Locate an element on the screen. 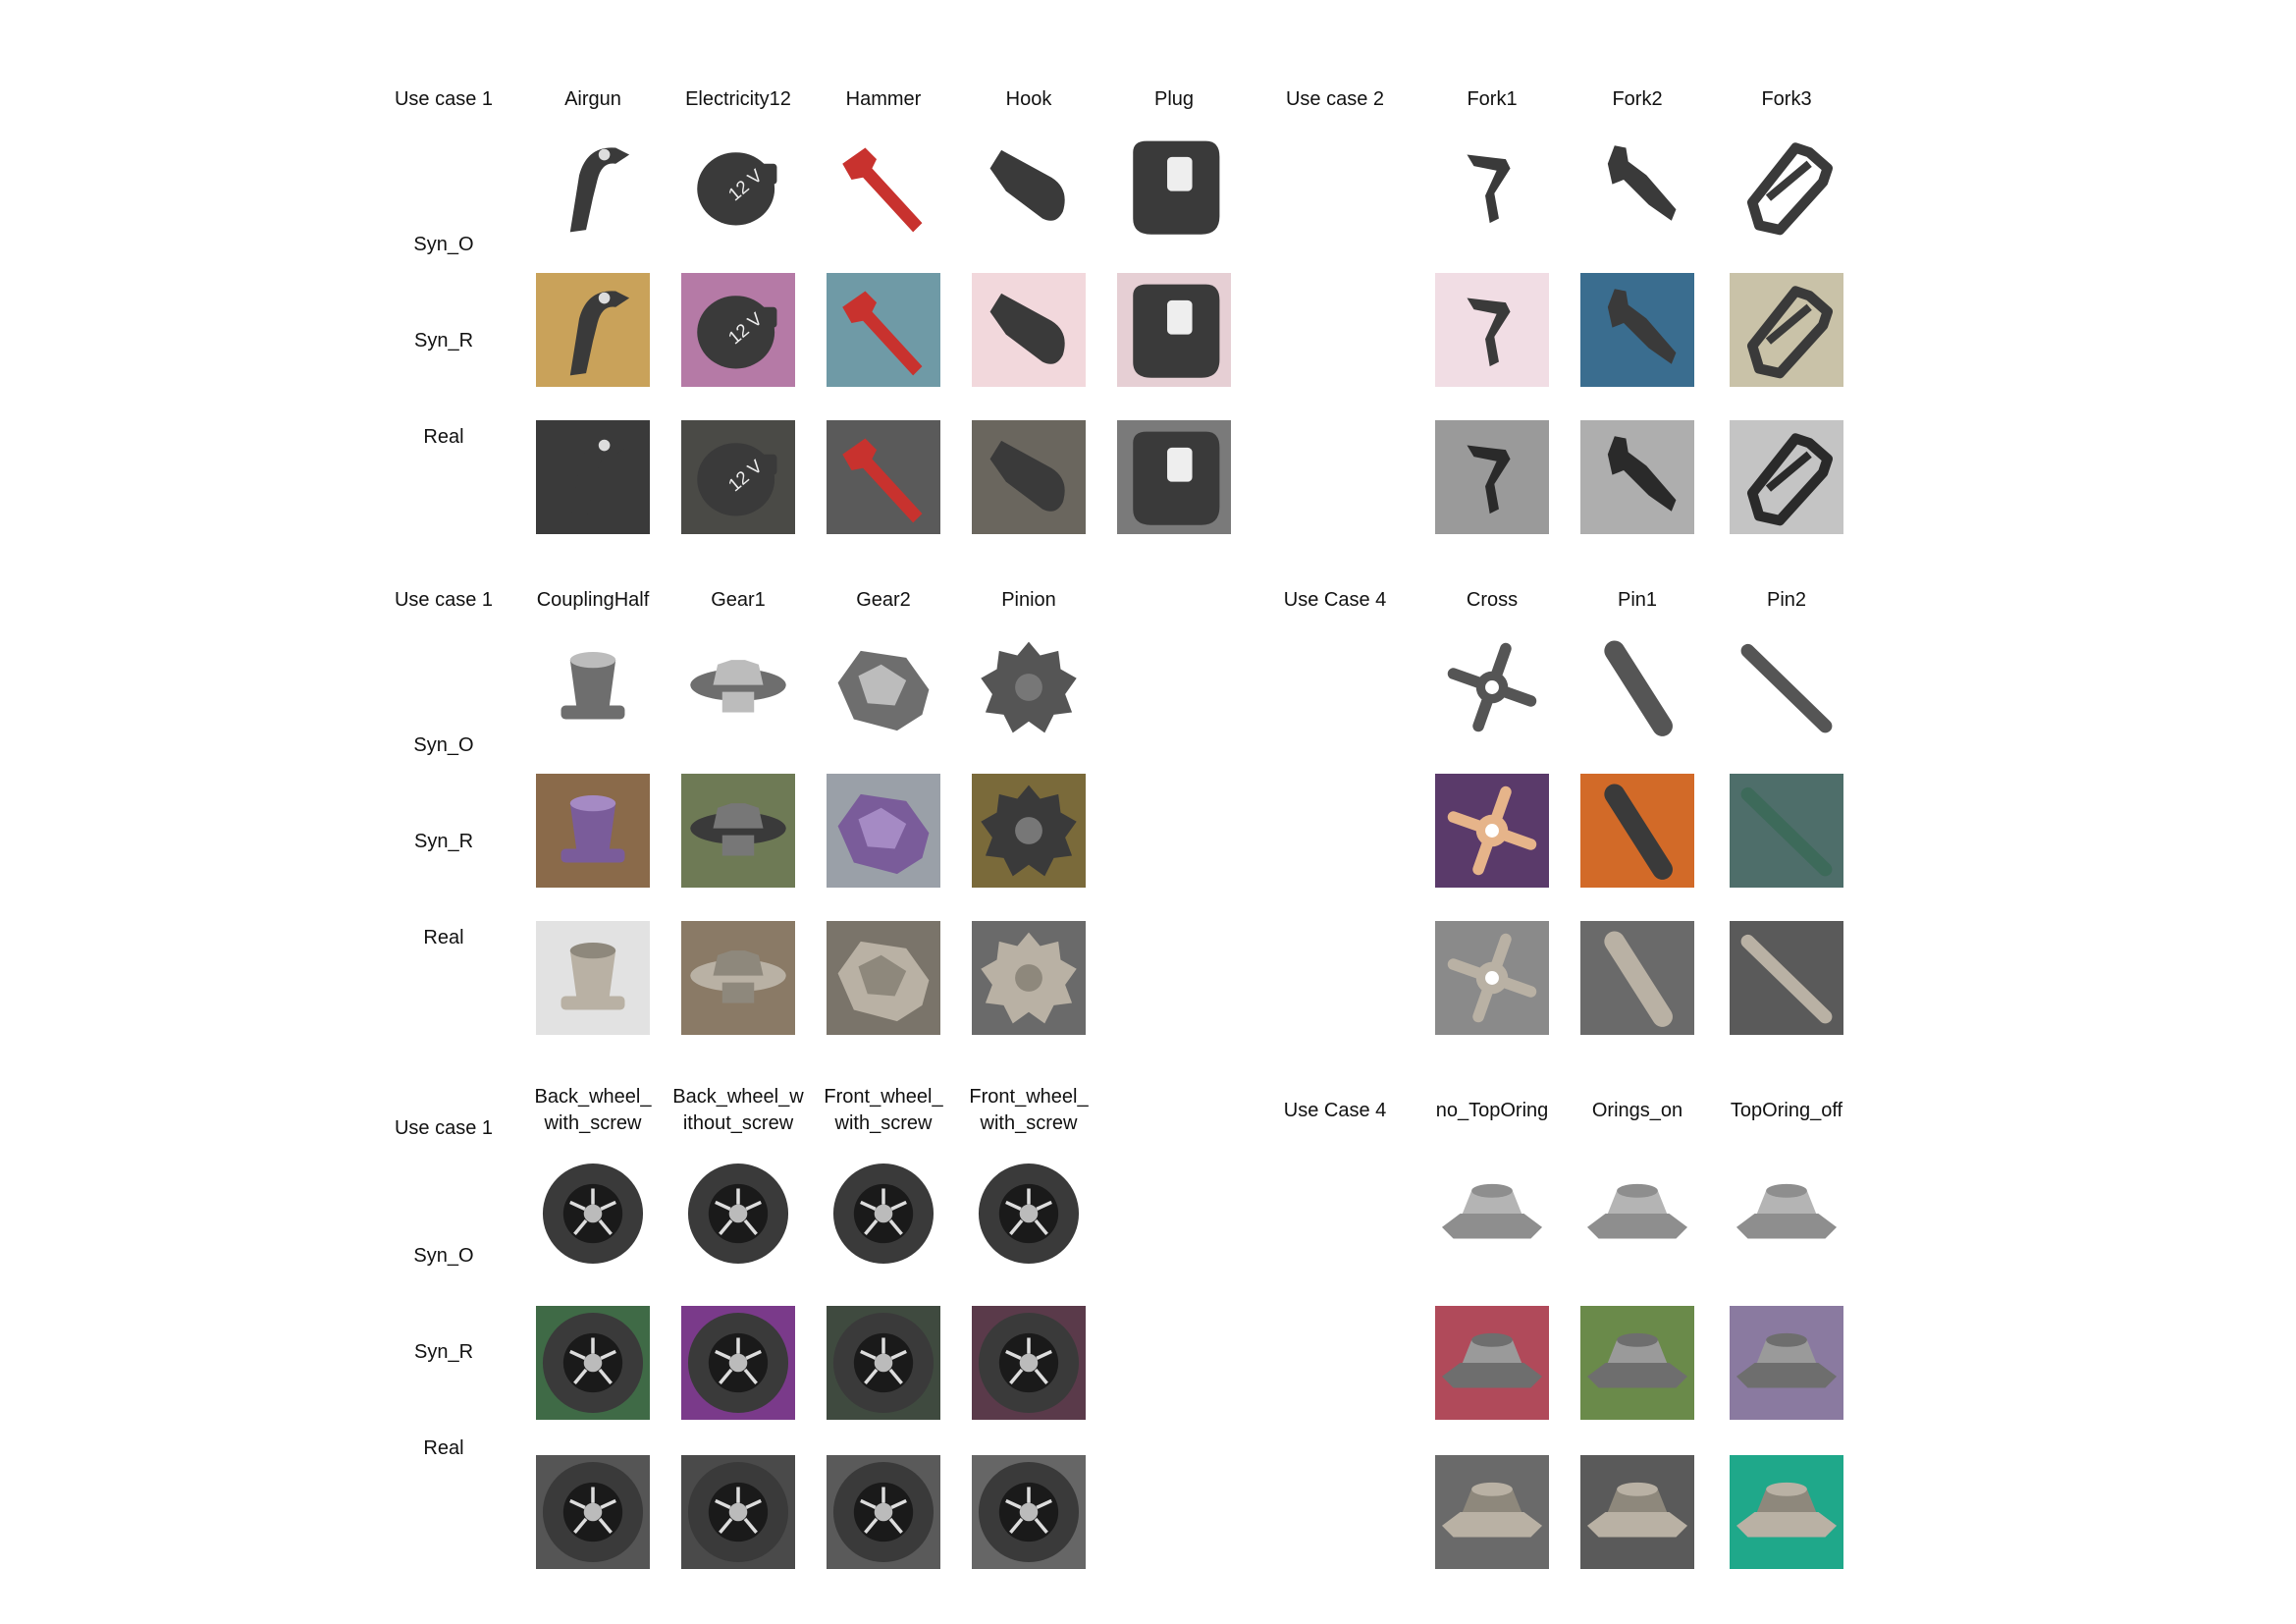  object-label: Electricity12 is located at coordinates (738, 99).